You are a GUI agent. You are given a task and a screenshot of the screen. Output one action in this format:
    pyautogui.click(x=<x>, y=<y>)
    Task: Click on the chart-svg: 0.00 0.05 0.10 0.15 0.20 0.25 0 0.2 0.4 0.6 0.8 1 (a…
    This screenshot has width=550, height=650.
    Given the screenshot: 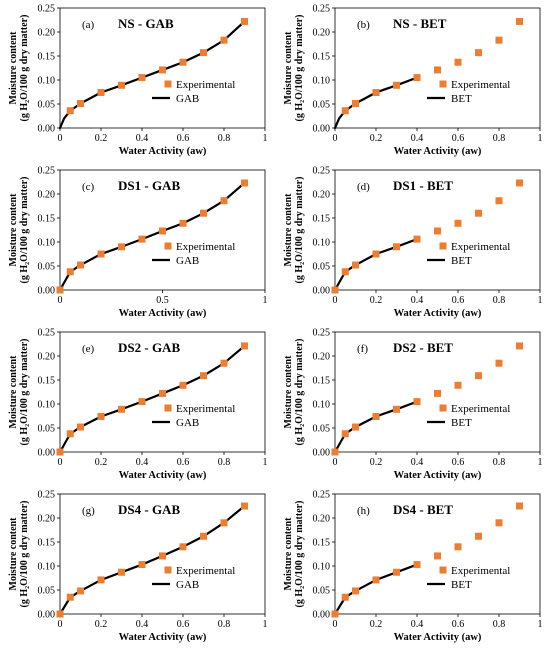 What is the action you would take?
    pyautogui.click(x=153, y=74)
    